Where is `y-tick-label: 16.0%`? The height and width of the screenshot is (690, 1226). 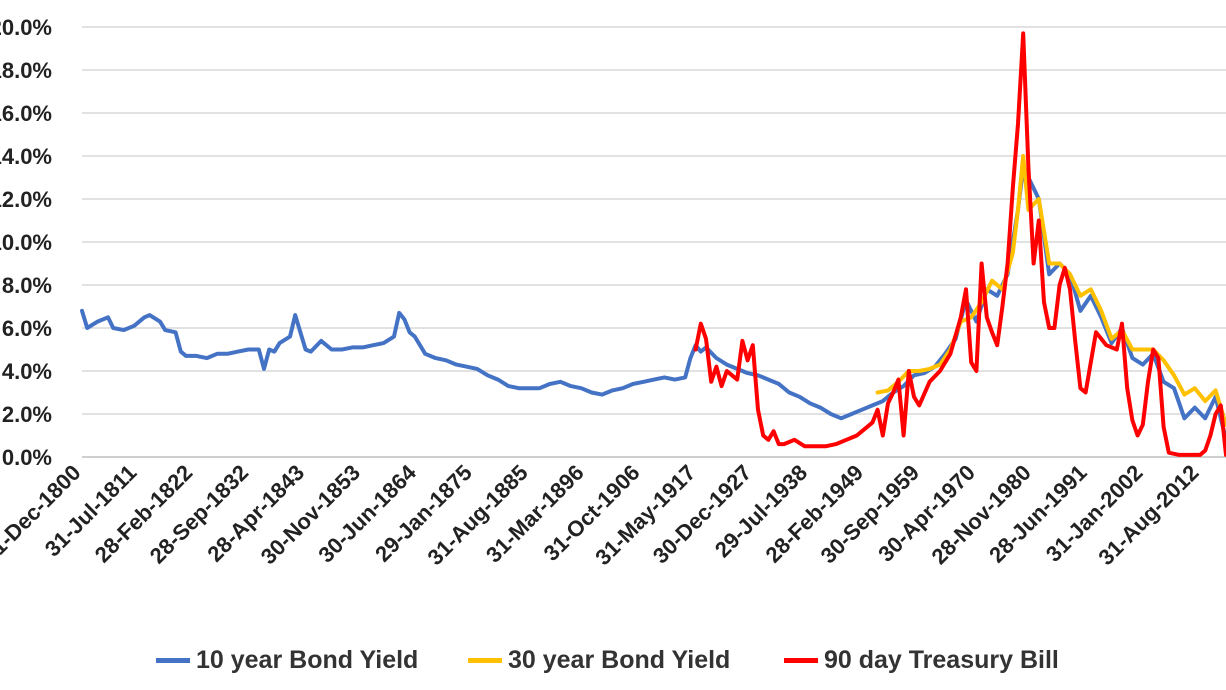 y-tick-label: 16.0% is located at coordinates (26, 113).